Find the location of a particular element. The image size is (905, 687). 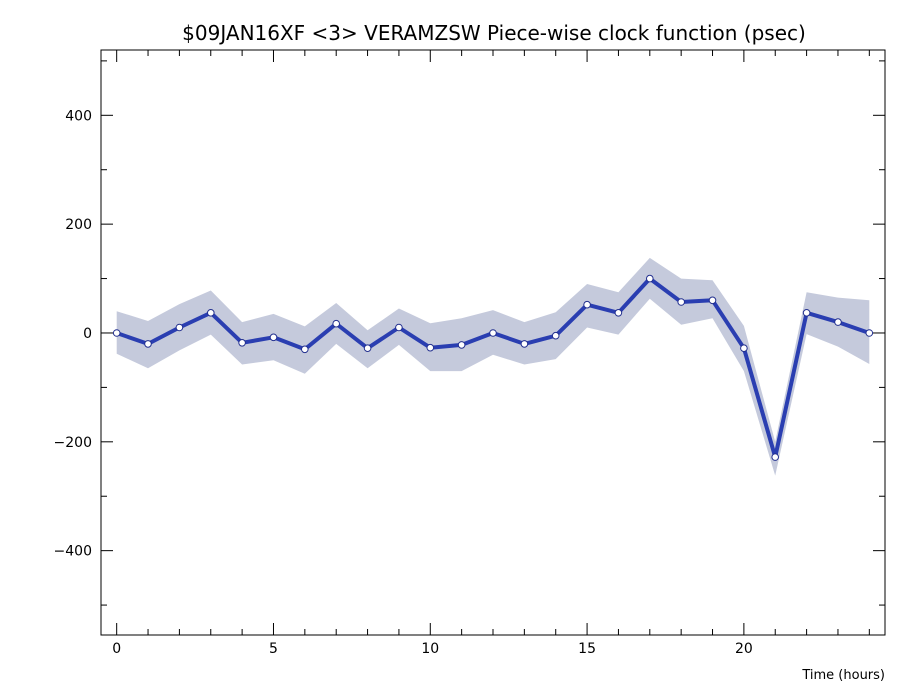

y-tick-label: 400 is located at coordinates (78, 116).